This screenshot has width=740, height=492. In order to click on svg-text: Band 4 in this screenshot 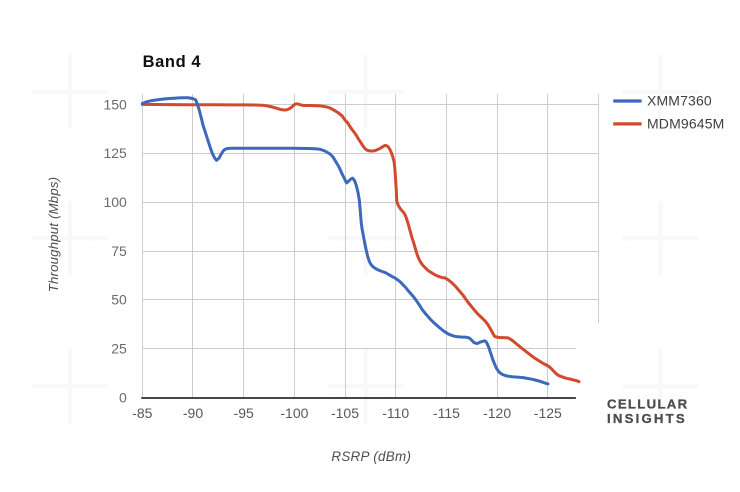, I will do `click(172, 62)`.